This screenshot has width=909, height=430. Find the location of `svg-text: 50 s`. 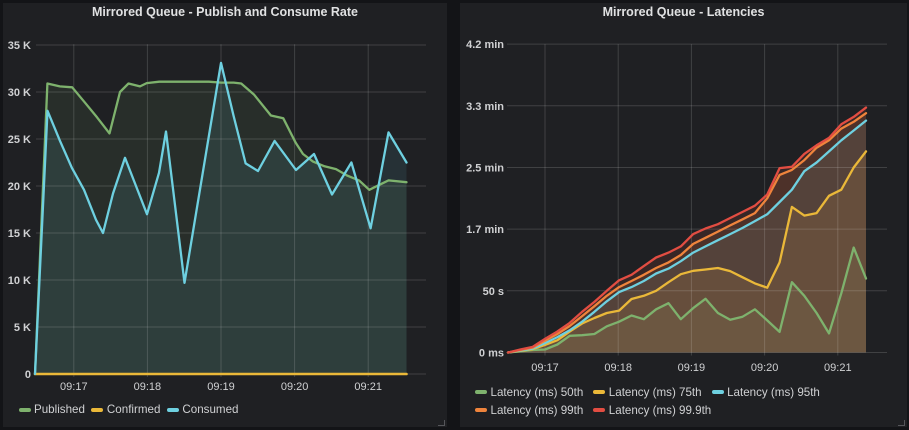

svg-text: 50 s is located at coordinates (493, 292).